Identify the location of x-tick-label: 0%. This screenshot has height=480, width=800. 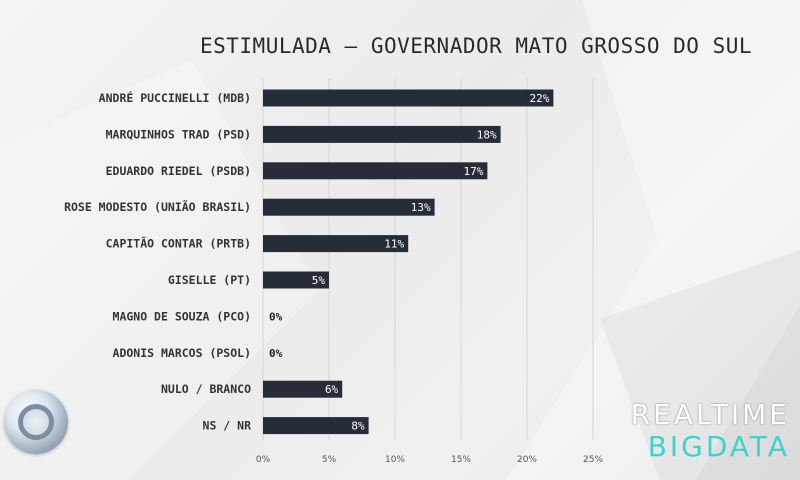
(263, 460).